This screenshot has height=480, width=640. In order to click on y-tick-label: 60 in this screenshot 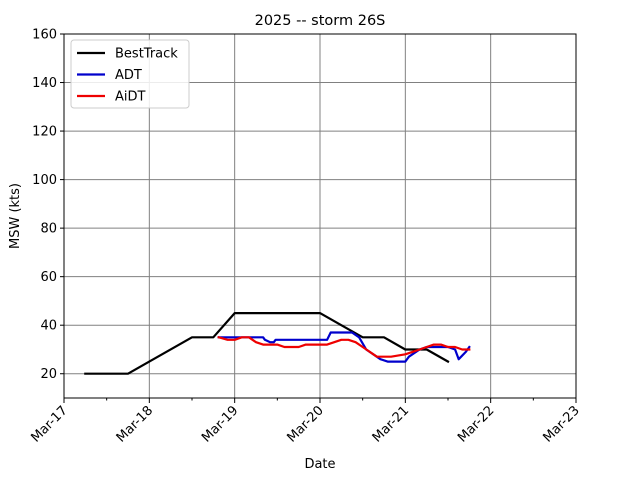, I will do `click(48, 277)`.